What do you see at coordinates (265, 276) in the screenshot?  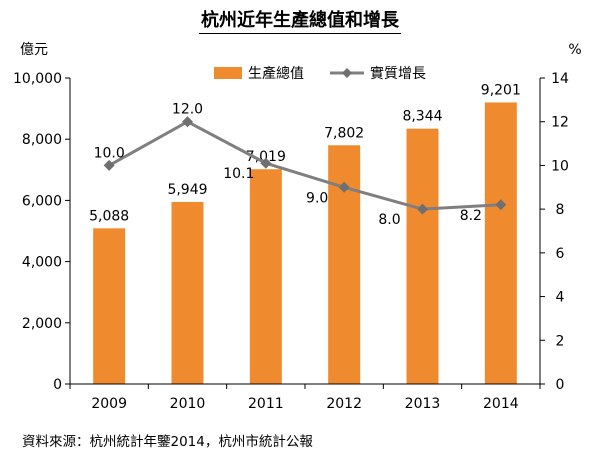 I see `bar-2011` at bounding box center [265, 276].